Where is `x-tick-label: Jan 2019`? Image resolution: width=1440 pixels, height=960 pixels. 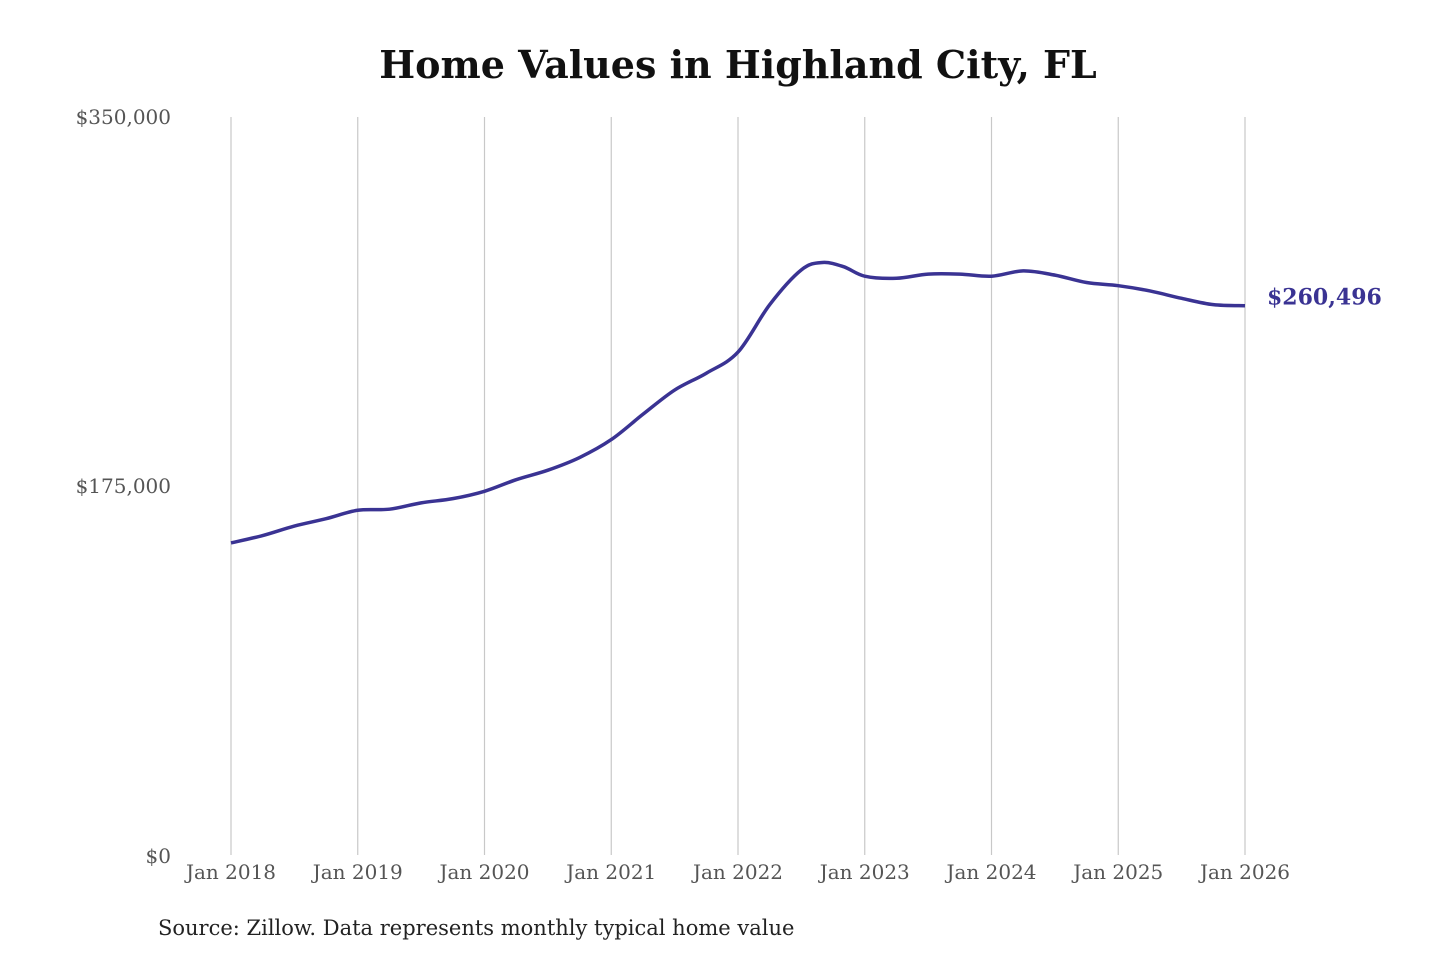 x-tick-label: Jan 2019 is located at coordinates (357, 872).